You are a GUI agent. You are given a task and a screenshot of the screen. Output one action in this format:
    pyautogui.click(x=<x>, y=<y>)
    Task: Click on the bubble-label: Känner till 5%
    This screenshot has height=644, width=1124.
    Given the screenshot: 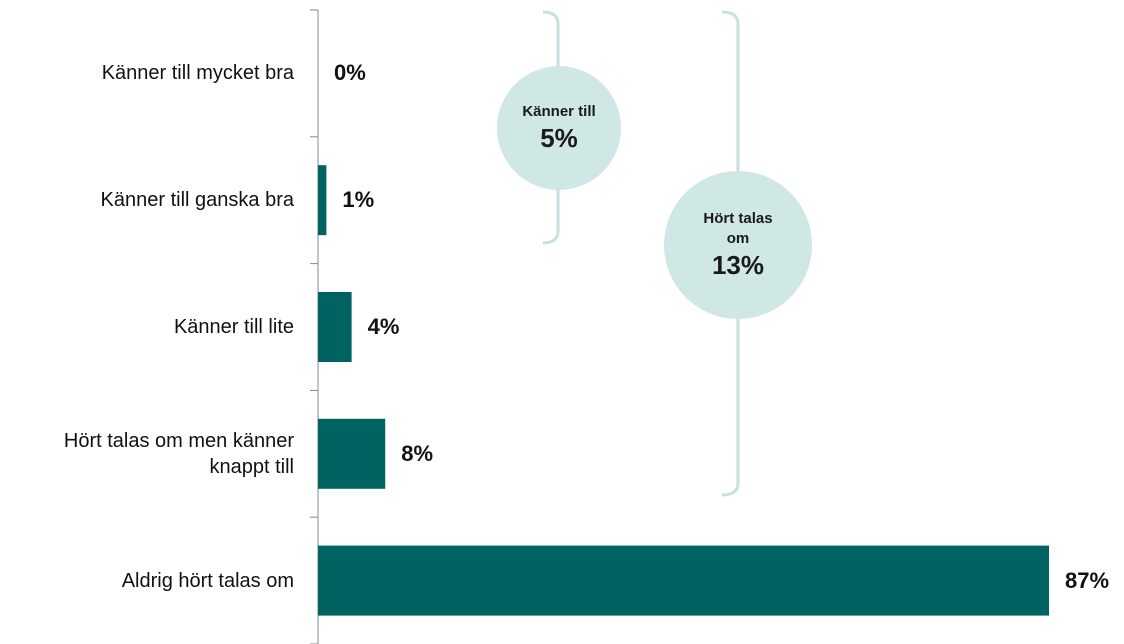 What is the action you would take?
    pyautogui.click(x=559, y=128)
    